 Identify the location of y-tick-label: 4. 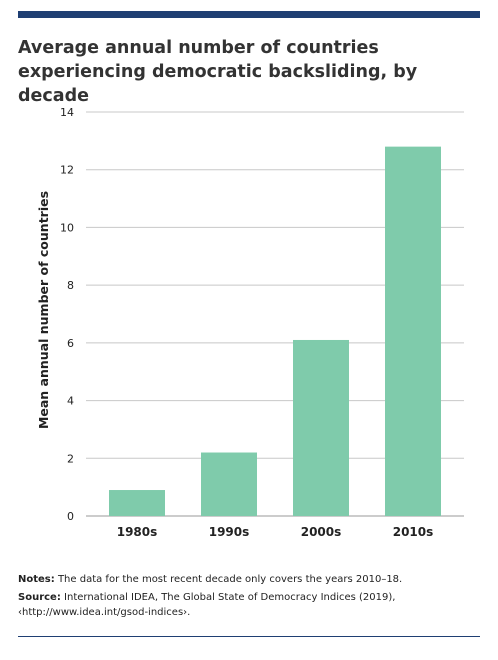
(70, 401).